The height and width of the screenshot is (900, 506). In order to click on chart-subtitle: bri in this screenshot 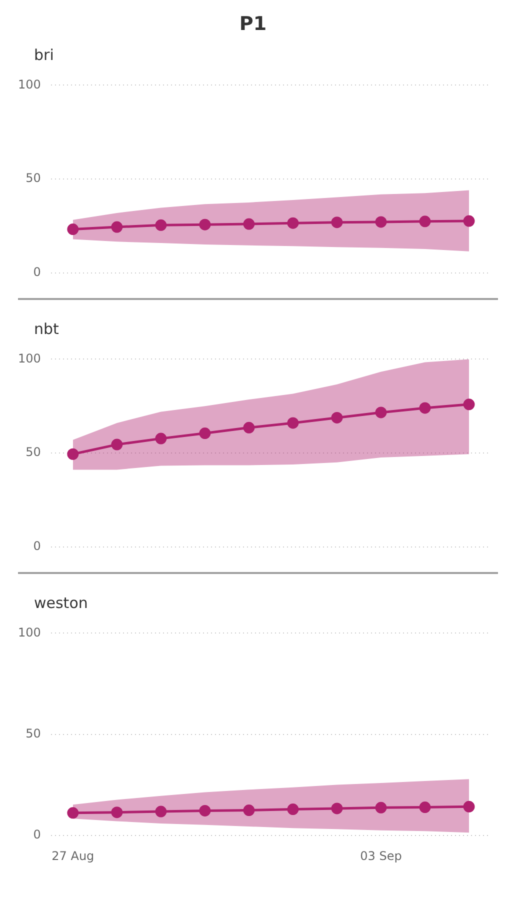, I will do `click(44, 56)`.